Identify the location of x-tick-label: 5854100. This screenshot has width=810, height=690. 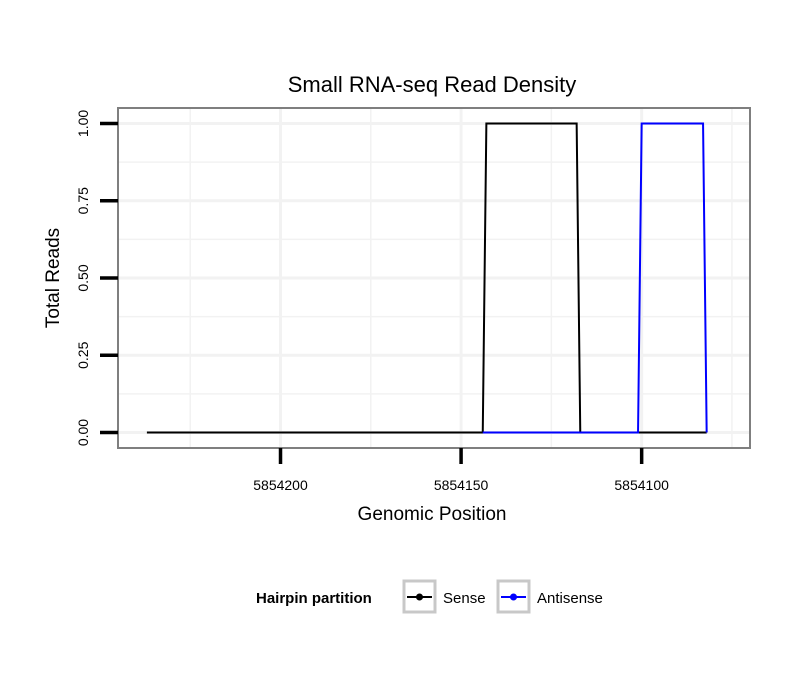
(641, 485).